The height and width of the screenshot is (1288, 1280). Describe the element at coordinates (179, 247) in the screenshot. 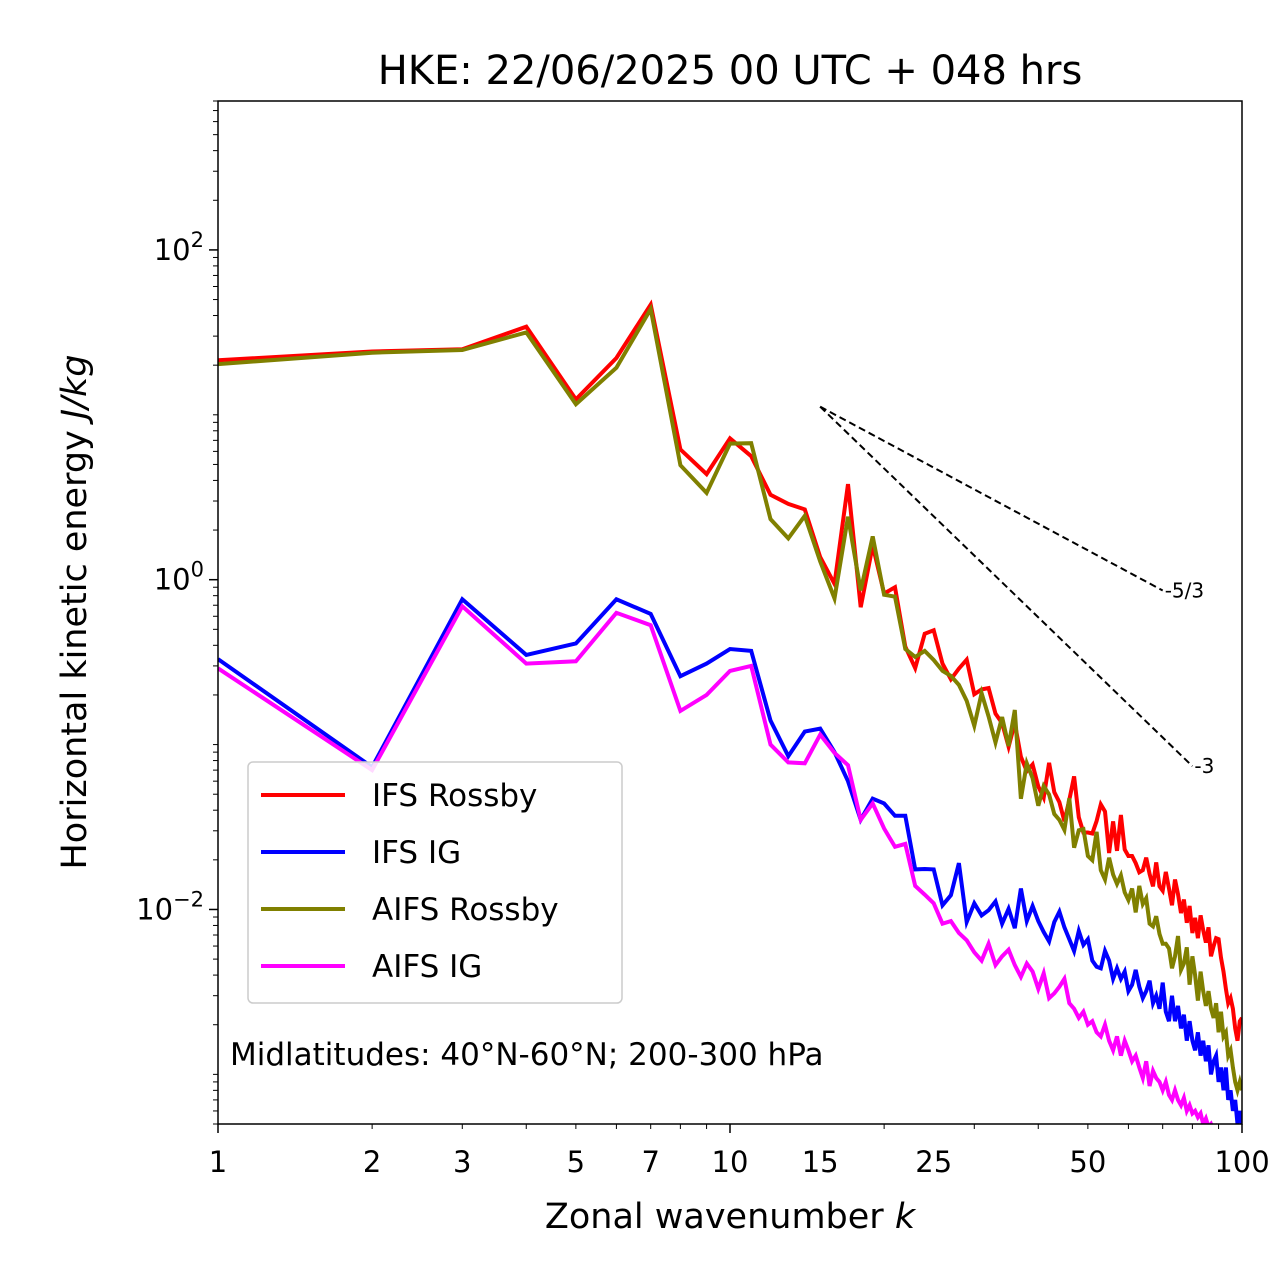

I see `y-tick-label: 10²` at that location.